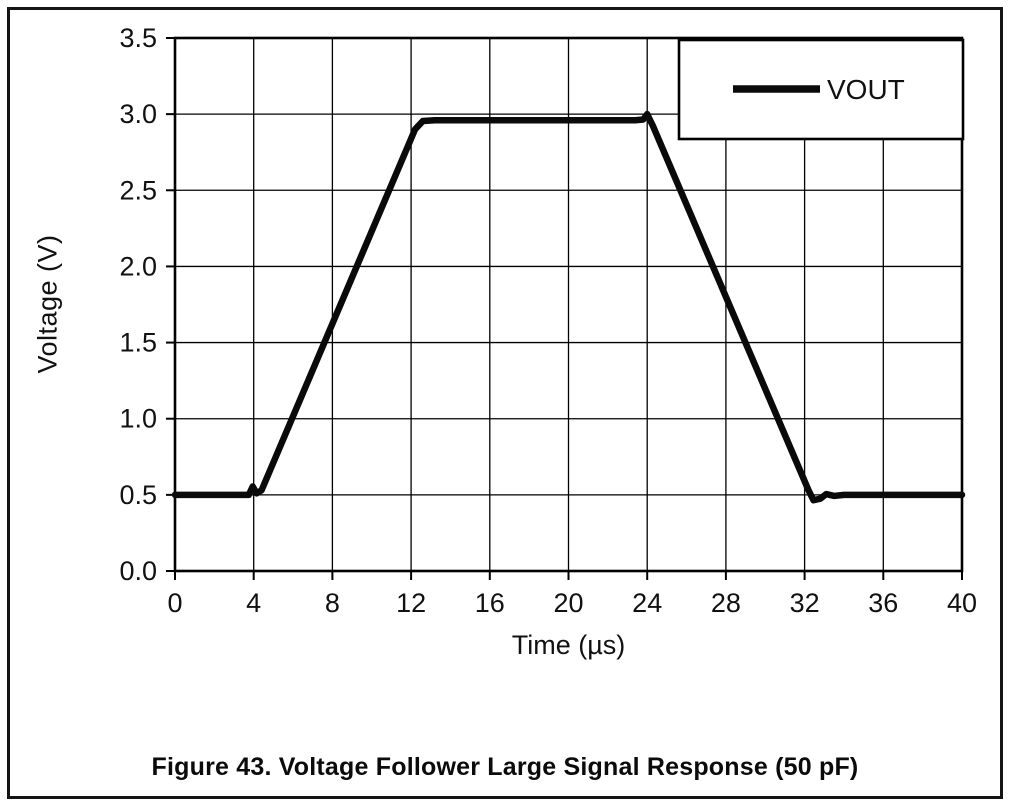  What do you see at coordinates (138, 343) in the screenshot?
I see `y-tick-label: 1.5` at bounding box center [138, 343].